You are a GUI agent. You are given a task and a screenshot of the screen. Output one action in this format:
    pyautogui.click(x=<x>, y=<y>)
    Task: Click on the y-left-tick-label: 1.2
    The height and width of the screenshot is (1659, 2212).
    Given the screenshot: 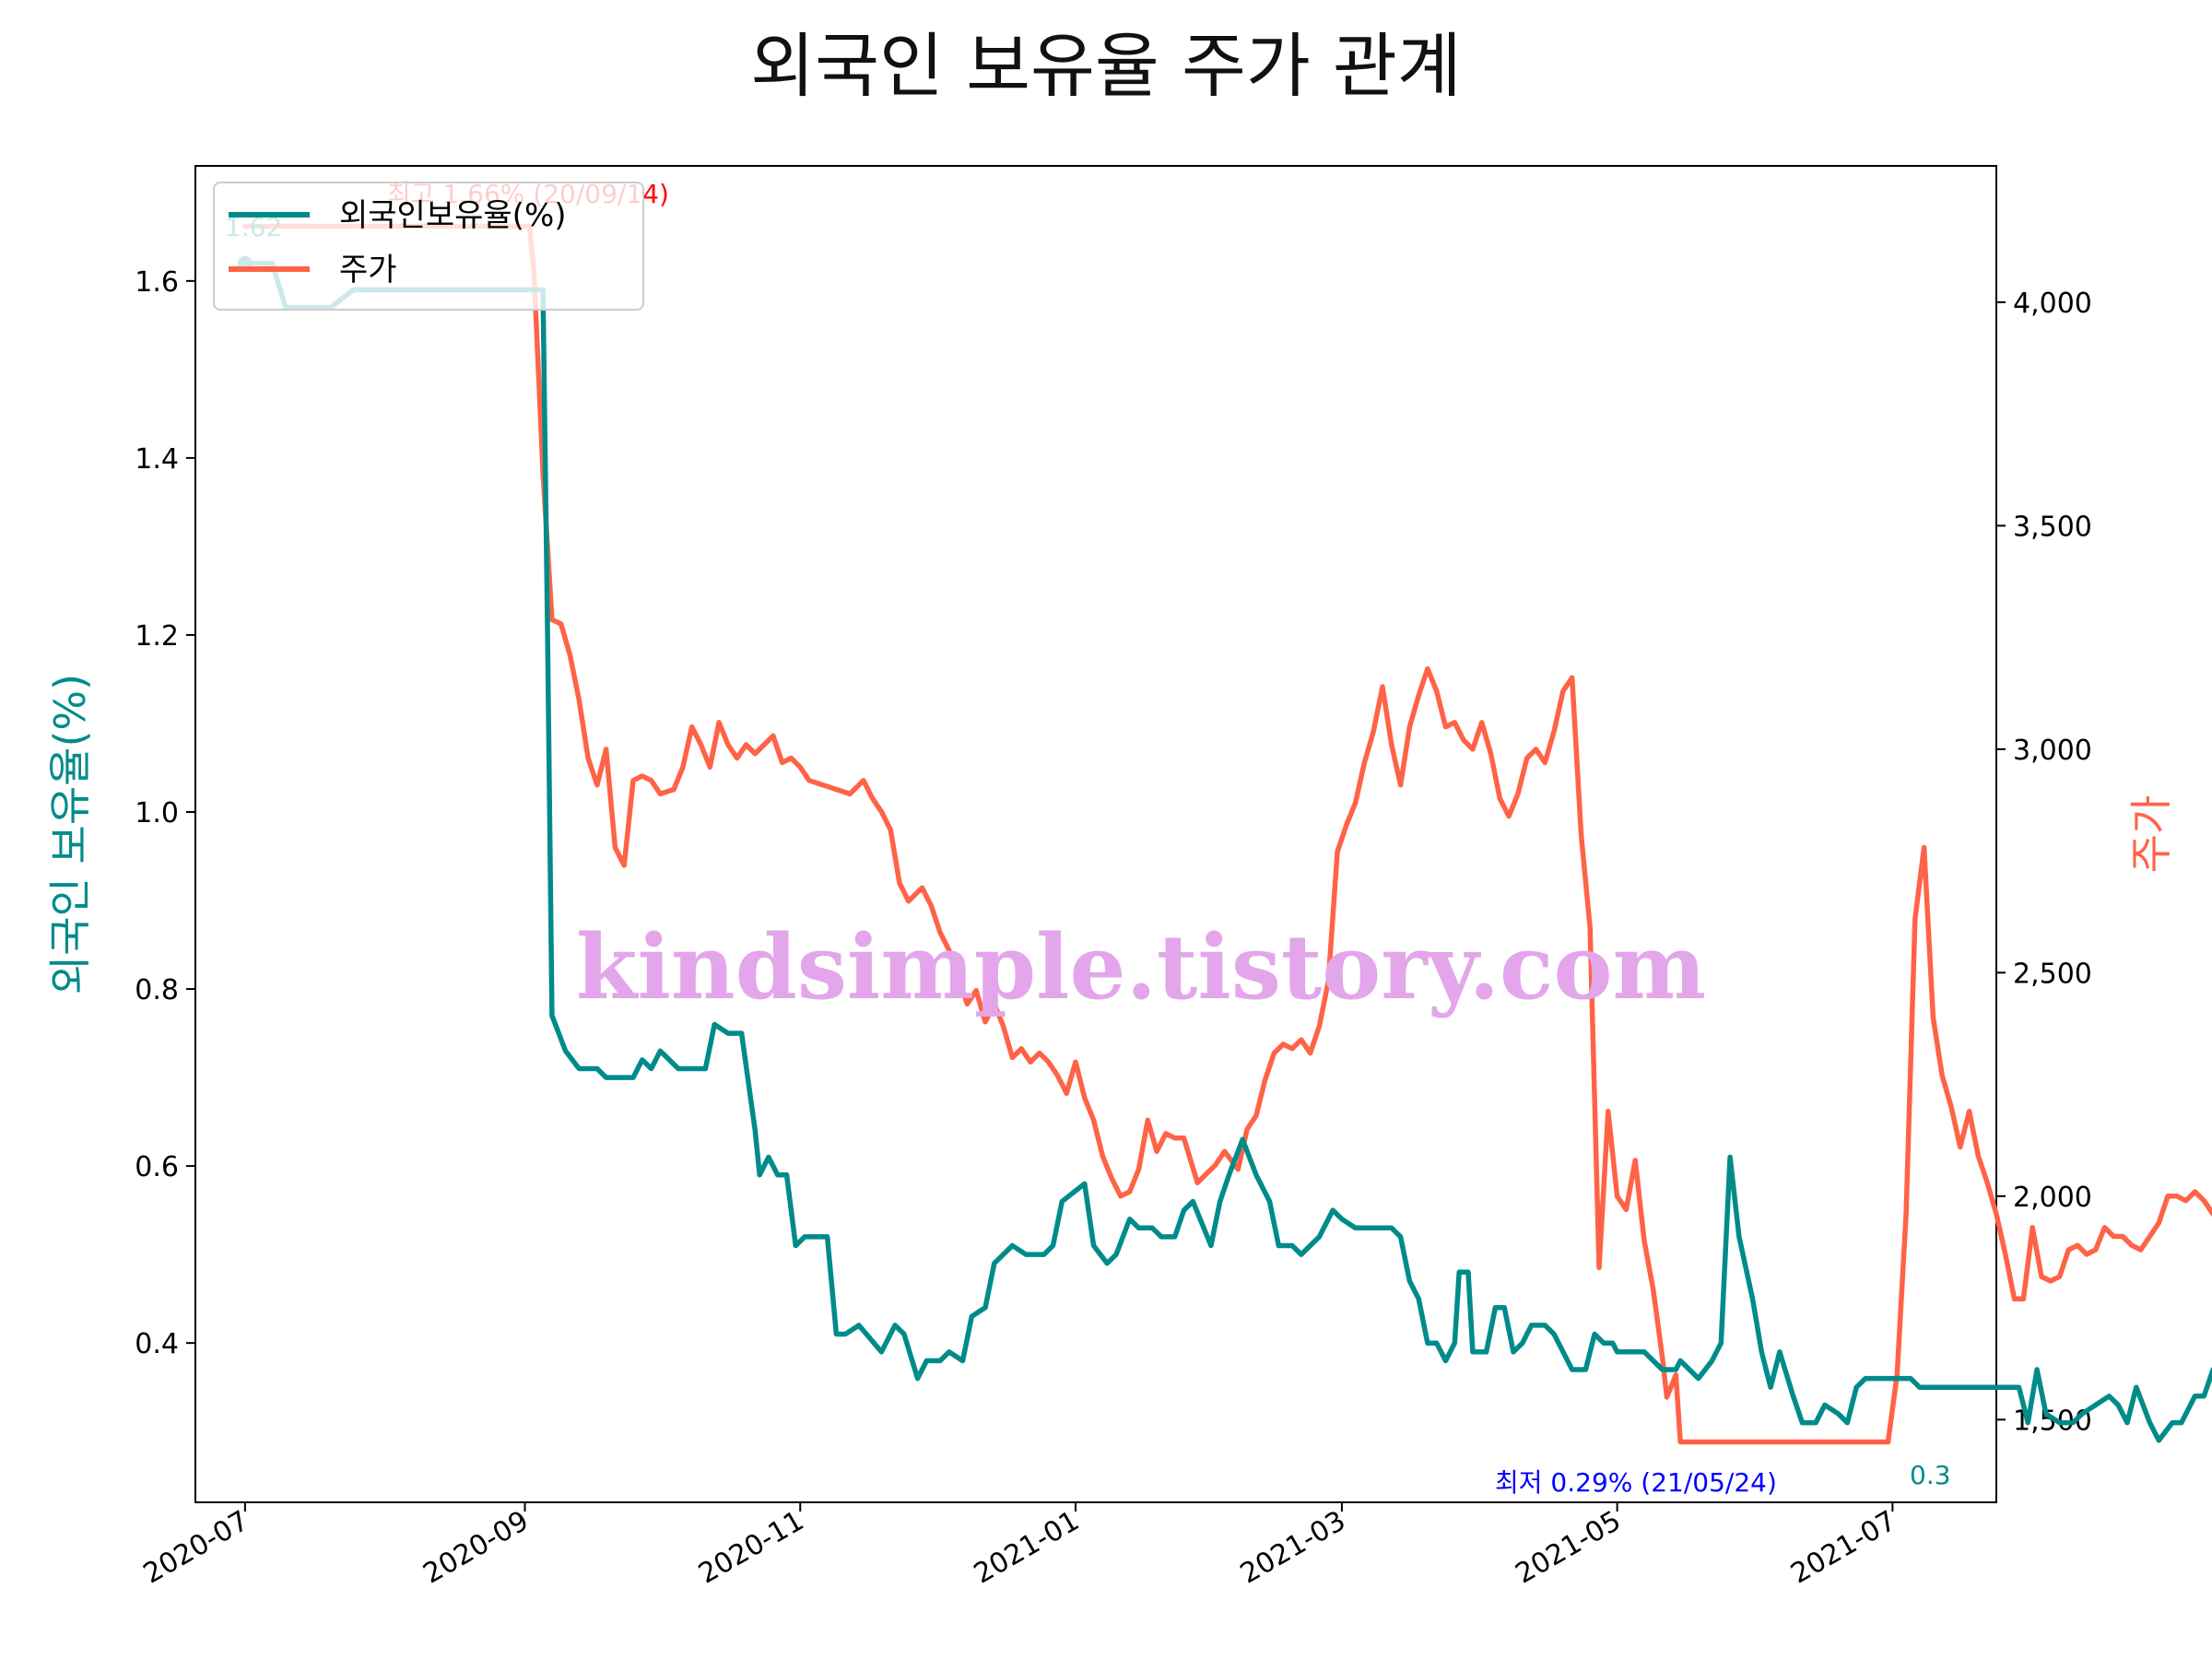 What is the action you would take?
    pyautogui.click(x=157, y=636)
    